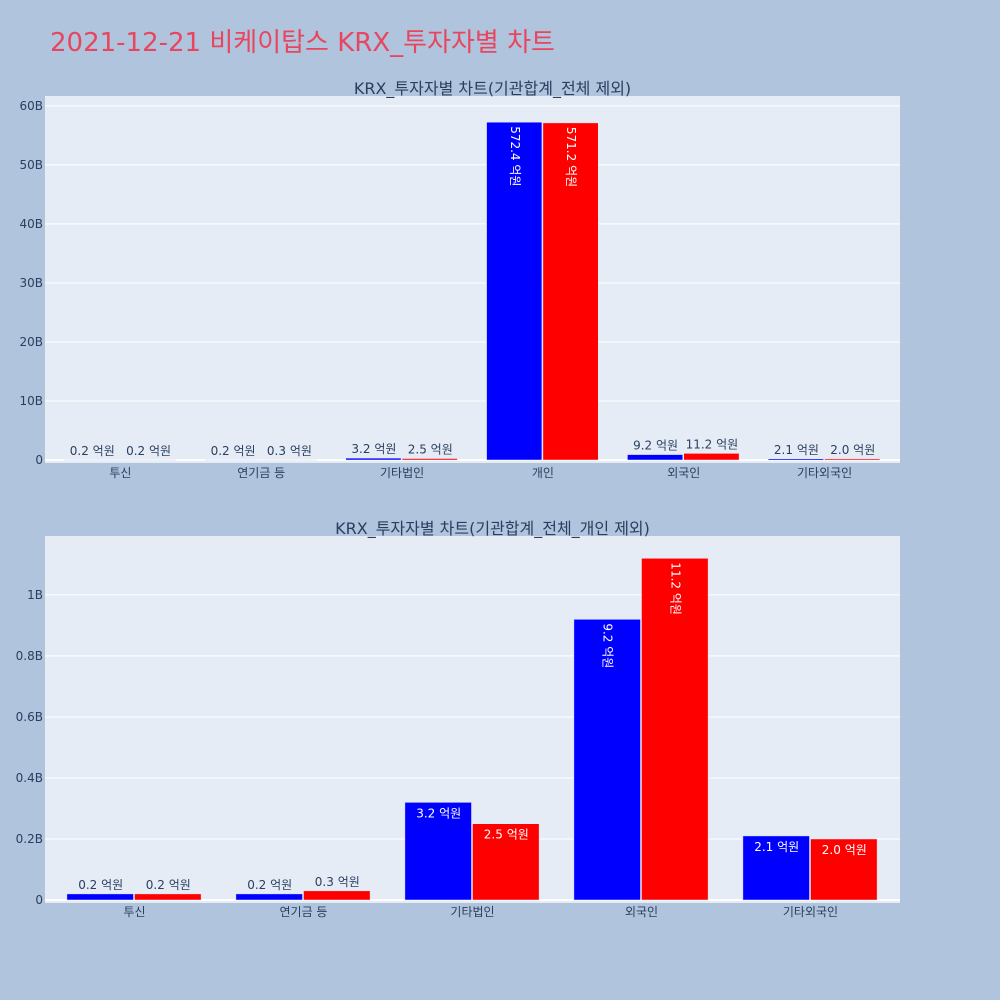 The image size is (1000, 1000). What do you see at coordinates (543, 473) in the screenshot?
I see `x-tick-label: 개인` at bounding box center [543, 473].